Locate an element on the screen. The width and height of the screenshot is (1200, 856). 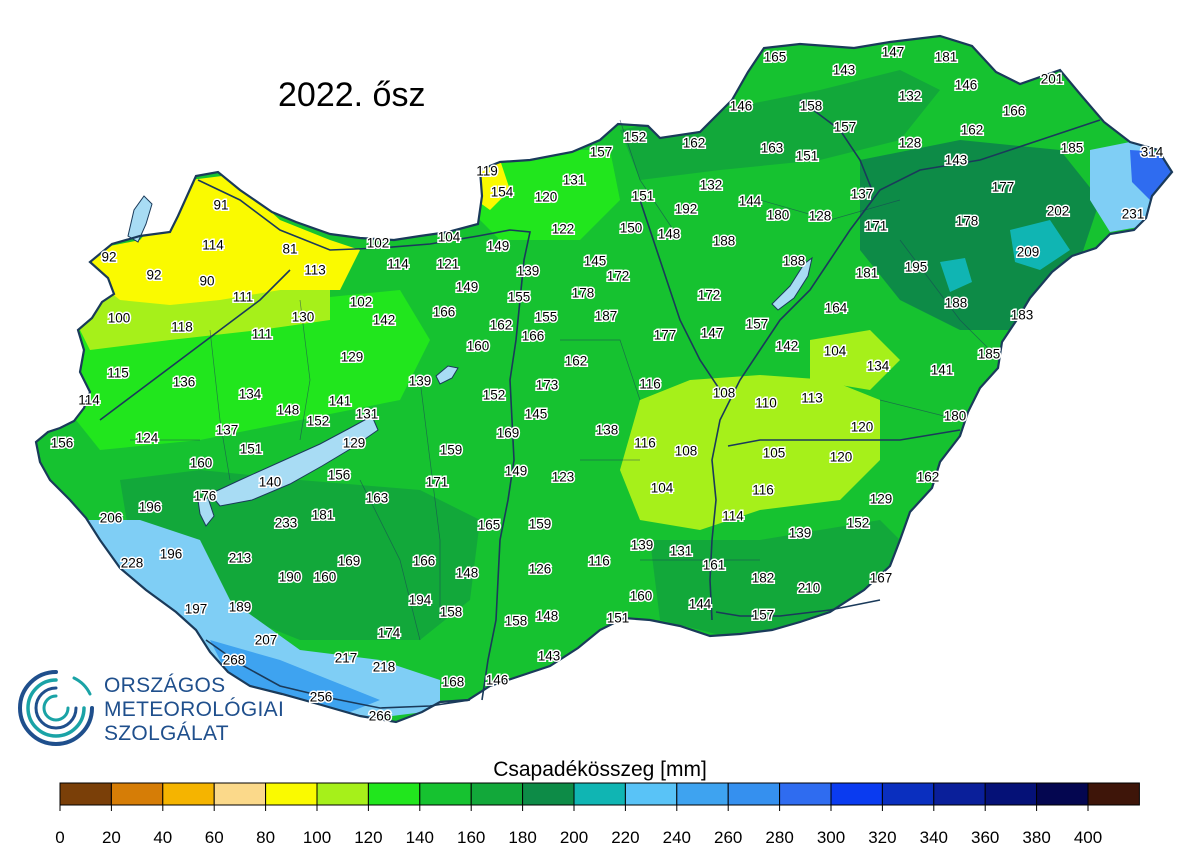
station-value-label: 128 is located at coordinates (910, 143).